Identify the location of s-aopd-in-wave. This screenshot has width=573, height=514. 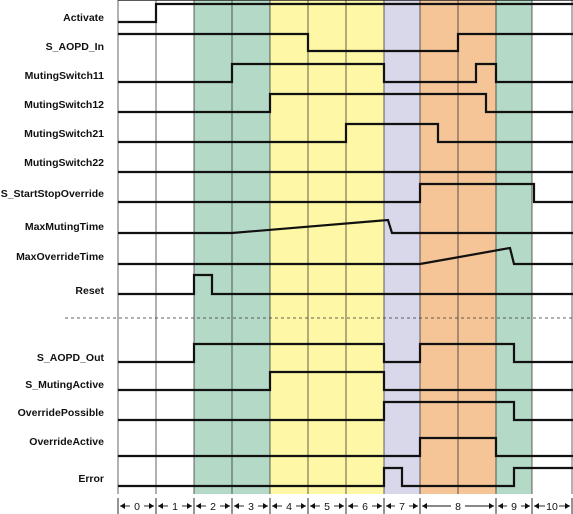
(345, 42).